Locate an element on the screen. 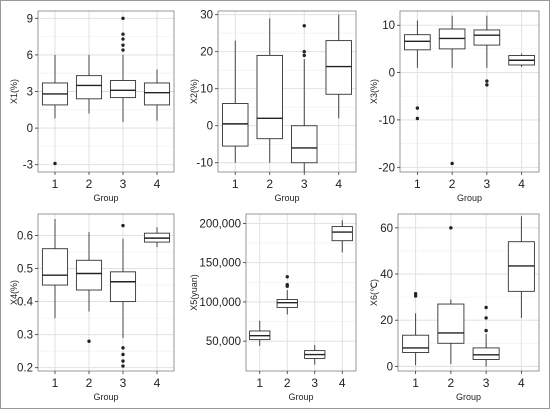  chart-panel-3: -20 -10 0 10 1 2 3 4 Group X3(%) is located at coordinates (454, 106).